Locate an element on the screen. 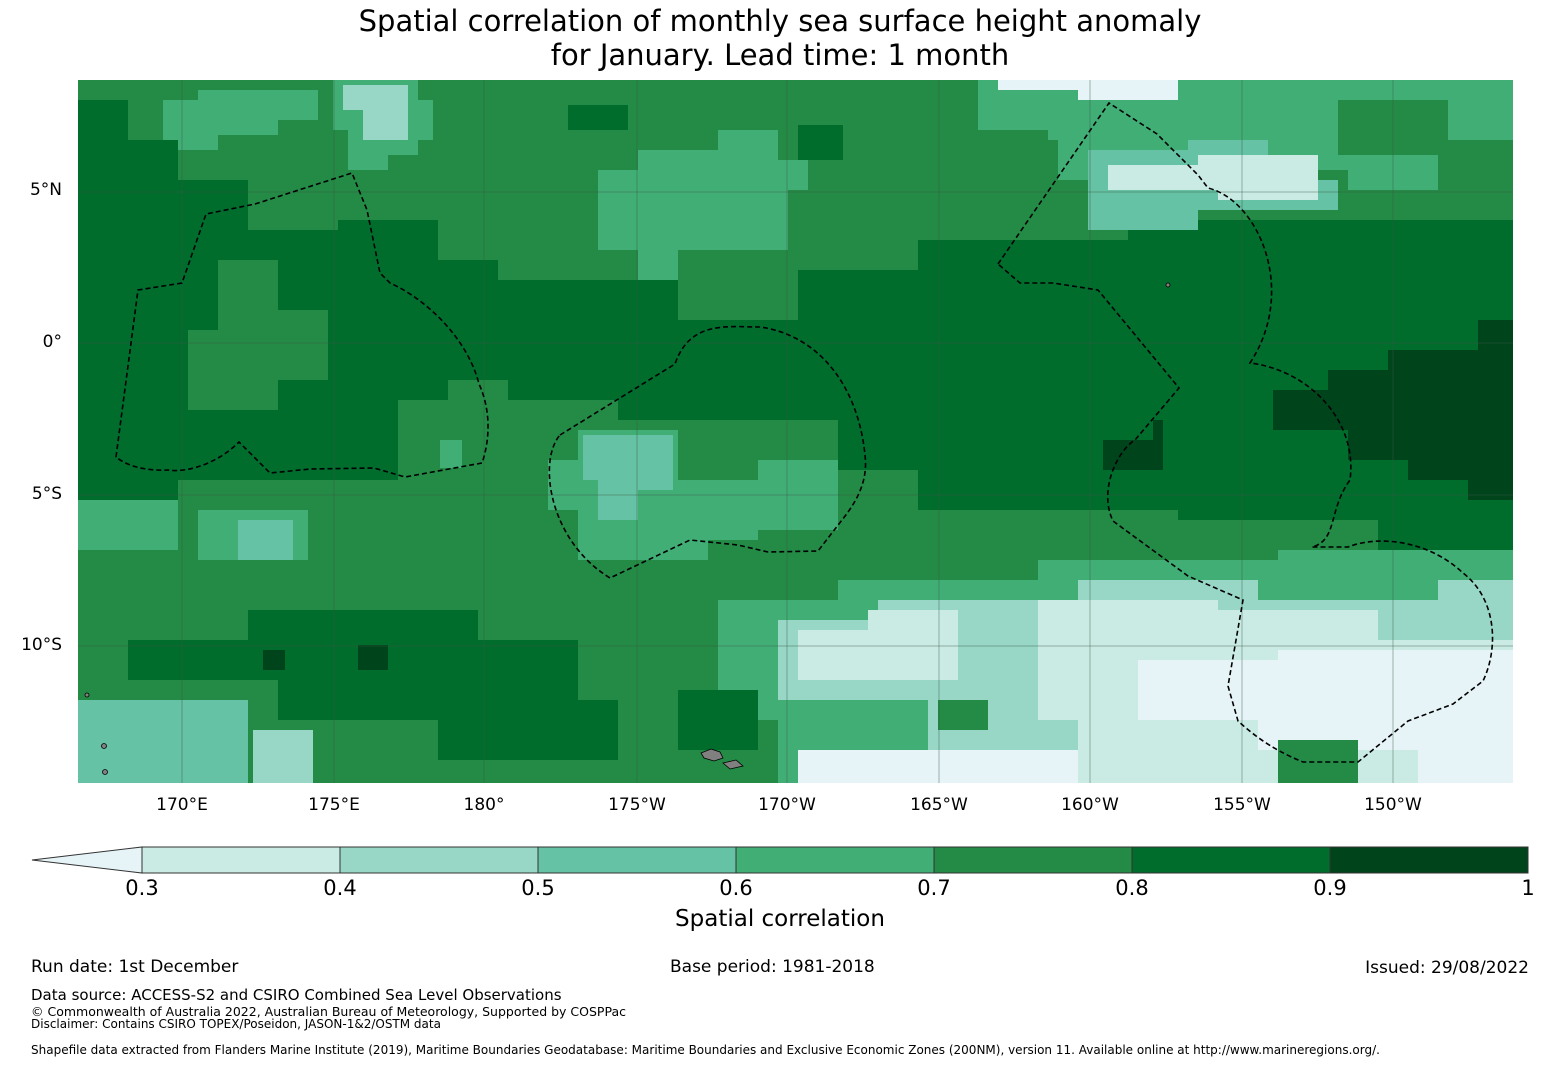 This screenshot has width=1560, height=1065. colorbar-tick: 0.4 is located at coordinates (340, 888).